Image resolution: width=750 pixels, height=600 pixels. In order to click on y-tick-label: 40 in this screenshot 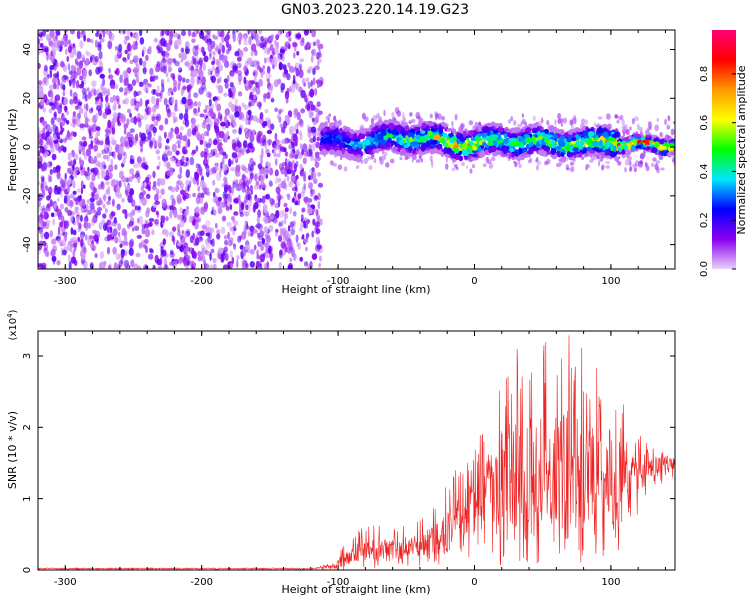, I will do `click(27, 49)`.